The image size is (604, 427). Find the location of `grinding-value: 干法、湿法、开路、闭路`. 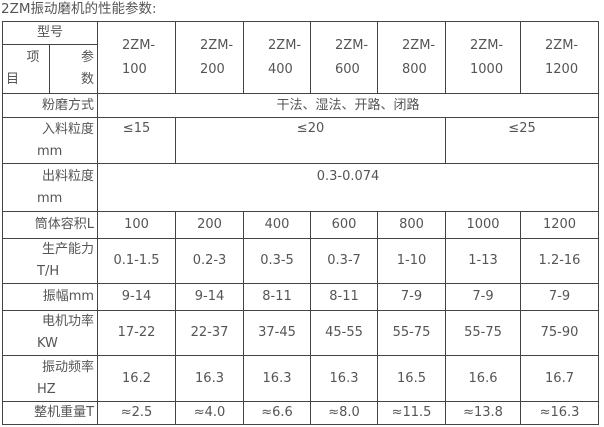

grinding-value: 干法、湿法、开路、闭路 is located at coordinates (348, 105).